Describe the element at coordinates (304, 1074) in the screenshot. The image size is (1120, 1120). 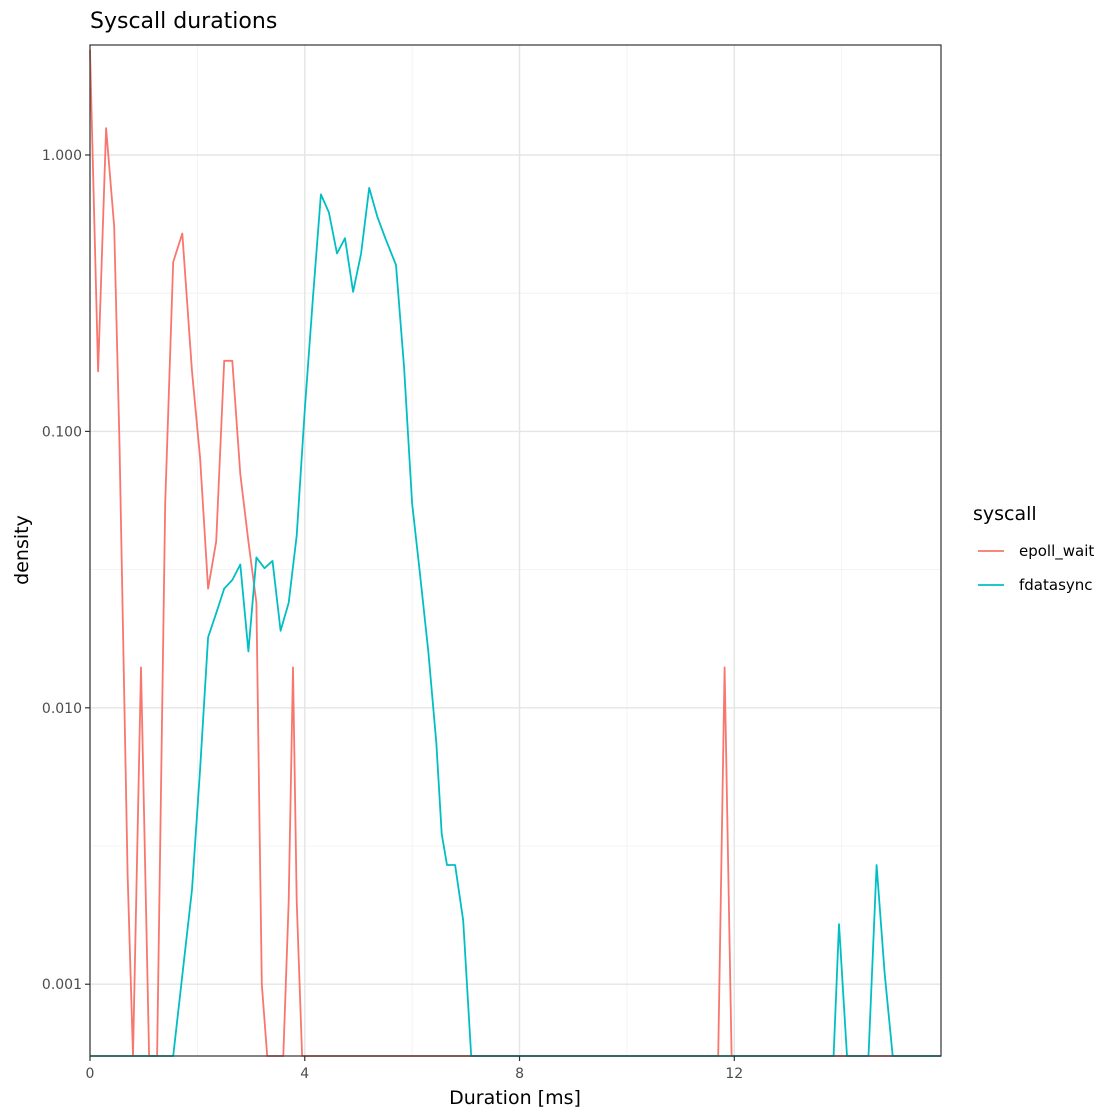
I see `x-tick-label: 4` at that location.